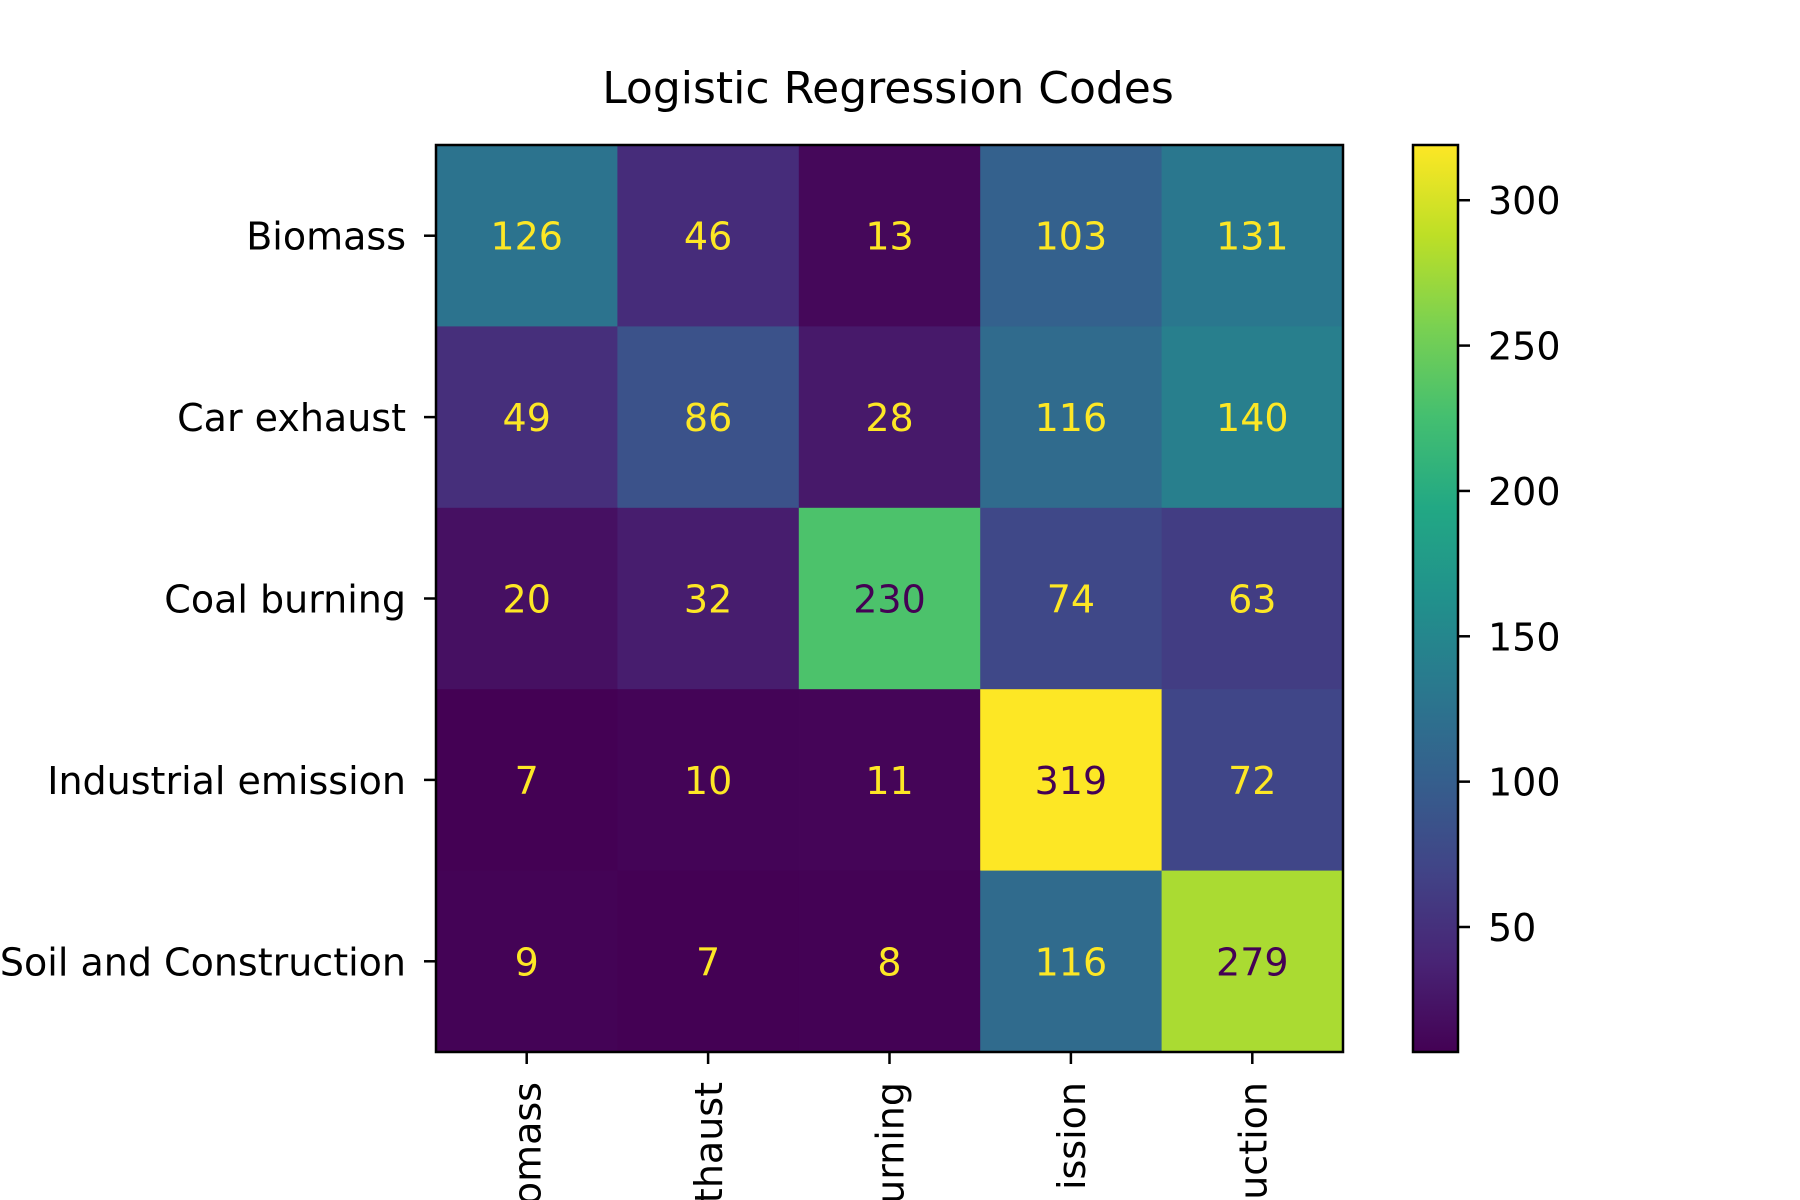  I want to click on heatmap-cell-r4-c0, so click(527, 961).